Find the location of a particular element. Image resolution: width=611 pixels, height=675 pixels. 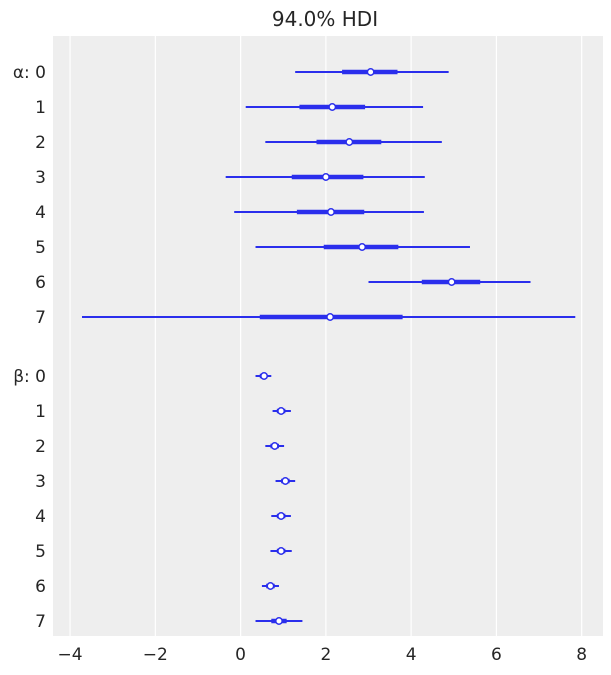

y-tick-label: β: 0 is located at coordinates (29, 377).